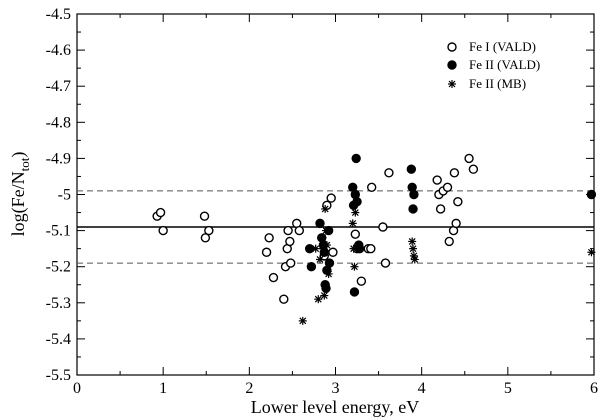  What do you see at coordinates (58, 14) in the screenshot?
I see `y-tick-label-10: -4.5` at bounding box center [58, 14].